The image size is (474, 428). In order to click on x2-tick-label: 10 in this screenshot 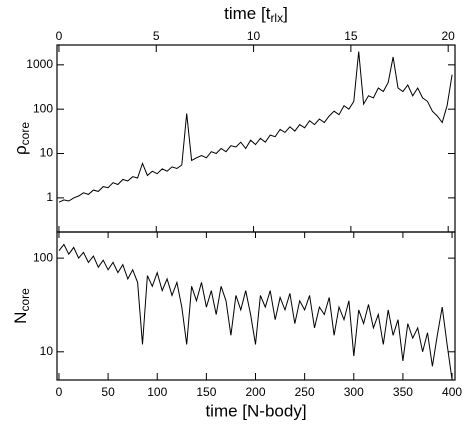, I will do `click(254, 36)`.